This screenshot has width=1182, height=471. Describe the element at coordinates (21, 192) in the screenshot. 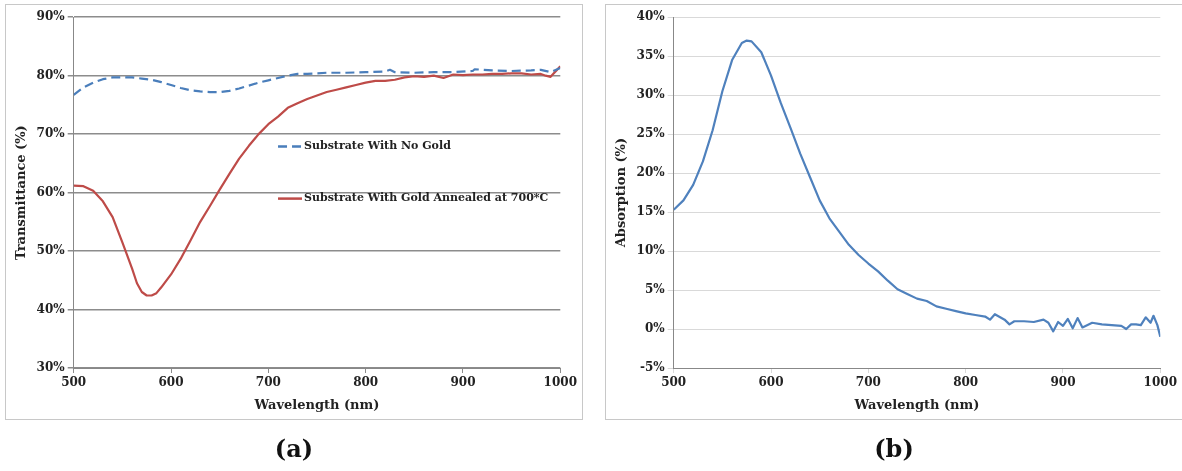

I see `y-axis-title: Transmittance (%)` at that location.